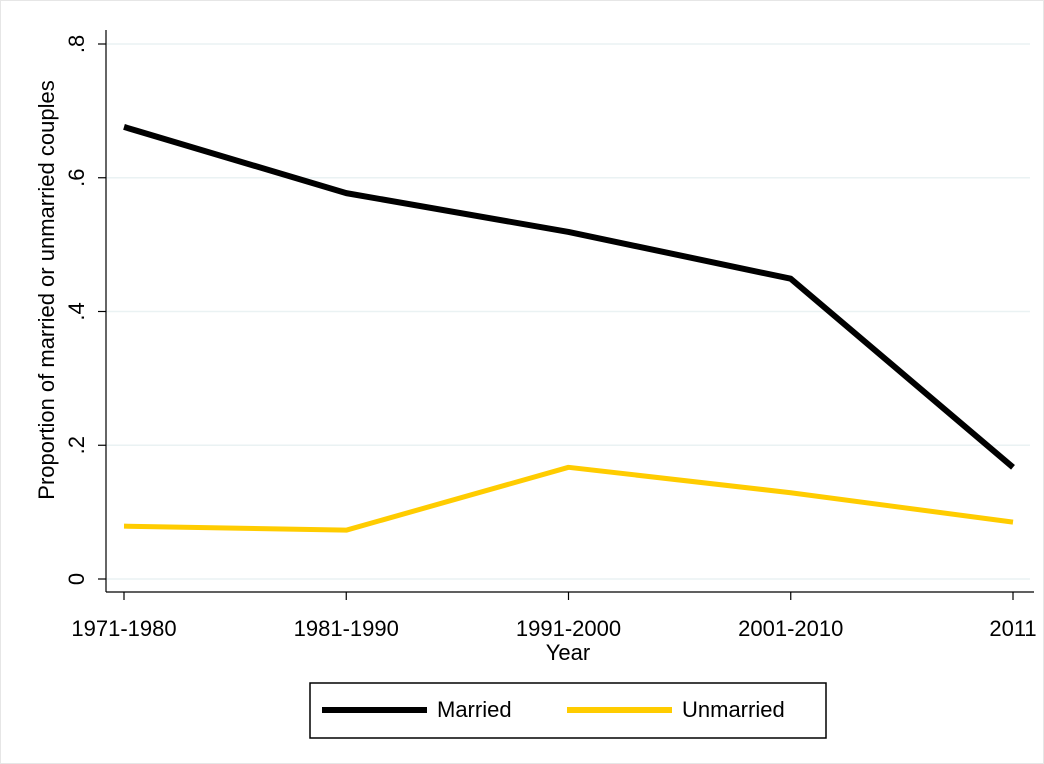 Image resolution: width=1044 pixels, height=764 pixels. I want to click on x-tick-label: 2001-2010, so click(790, 628).